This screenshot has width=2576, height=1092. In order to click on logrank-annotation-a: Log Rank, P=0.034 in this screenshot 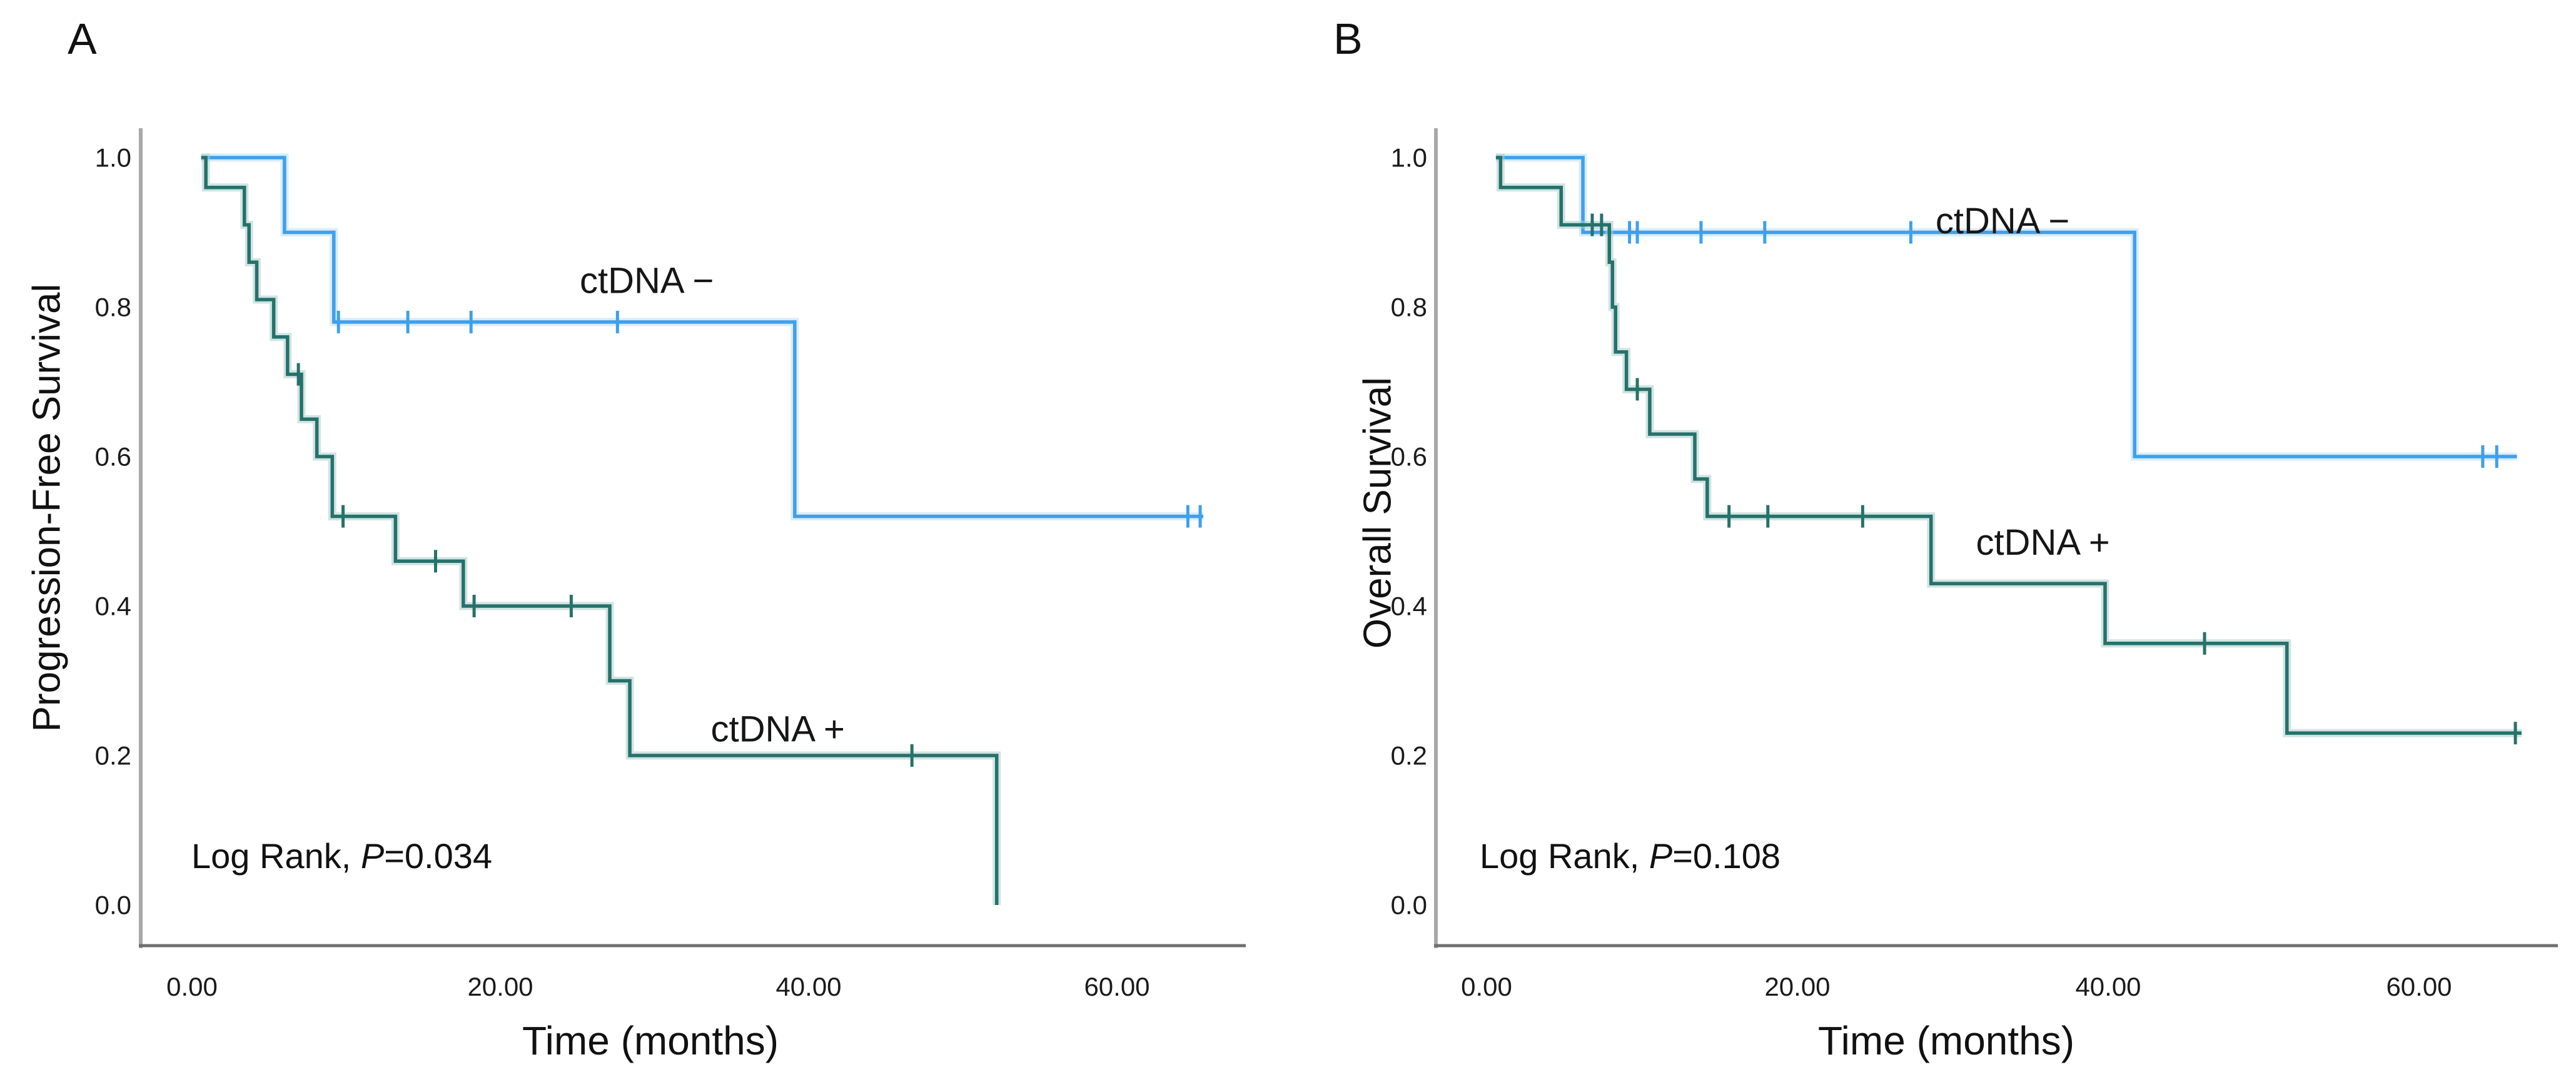, I will do `click(342, 856)`.